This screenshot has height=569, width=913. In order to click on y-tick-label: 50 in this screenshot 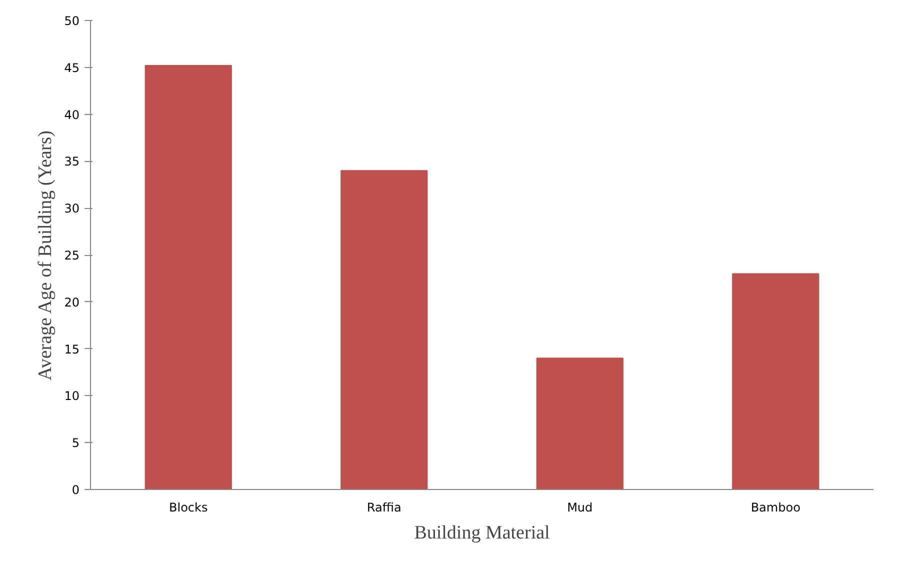, I will do `click(72, 21)`.